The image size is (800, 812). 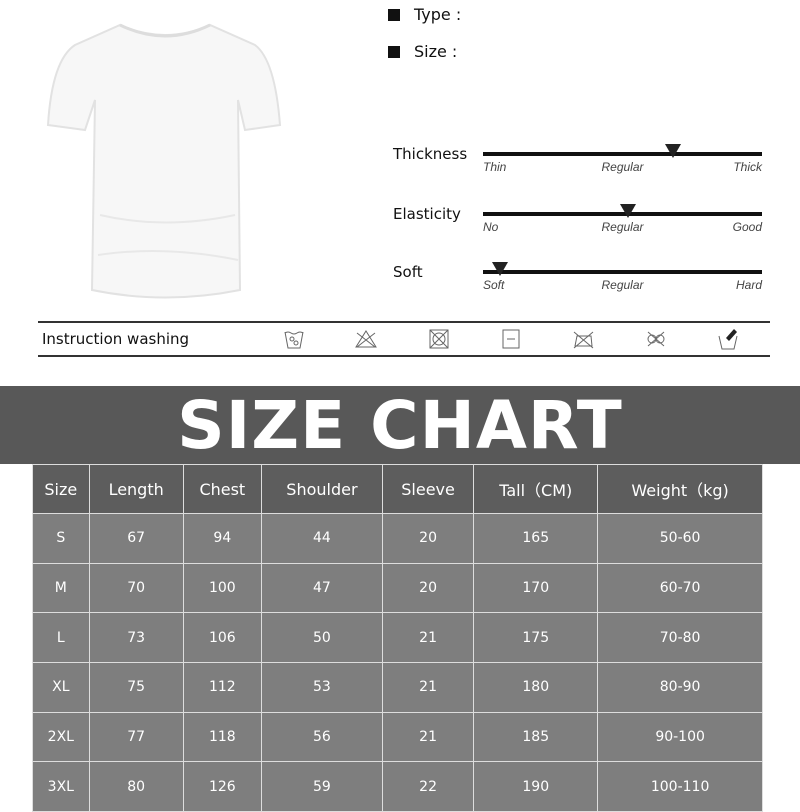 What do you see at coordinates (430, 154) in the screenshot?
I see `slider-label: Thickness` at bounding box center [430, 154].